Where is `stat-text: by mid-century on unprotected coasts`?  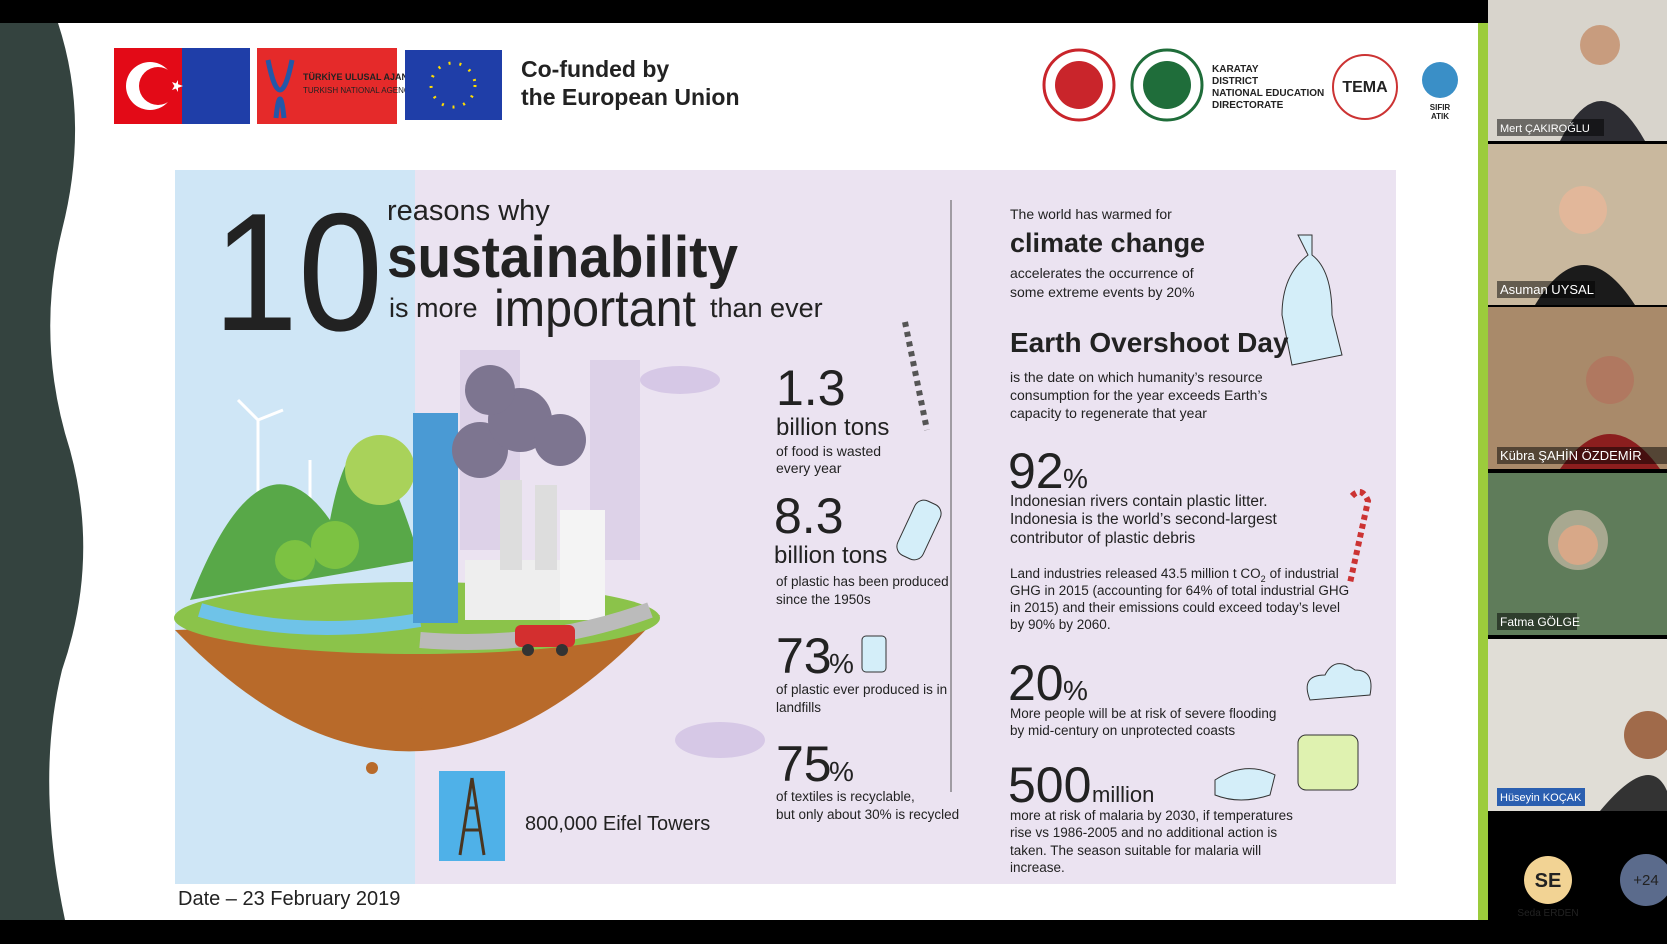 stat-text: by mid-century on unprotected coasts is located at coordinates (1122, 730).